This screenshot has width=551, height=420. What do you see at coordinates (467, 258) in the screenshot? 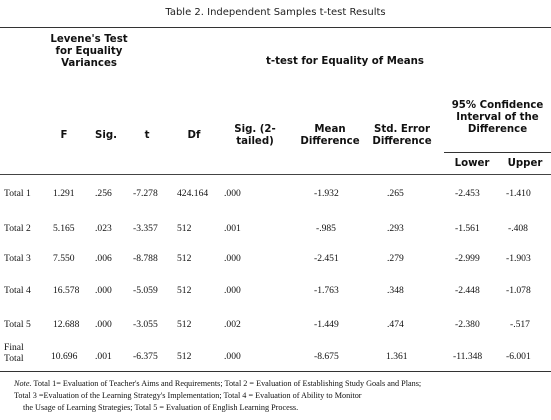
I see `cell-lower: -2.999` at bounding box center [467, 258].